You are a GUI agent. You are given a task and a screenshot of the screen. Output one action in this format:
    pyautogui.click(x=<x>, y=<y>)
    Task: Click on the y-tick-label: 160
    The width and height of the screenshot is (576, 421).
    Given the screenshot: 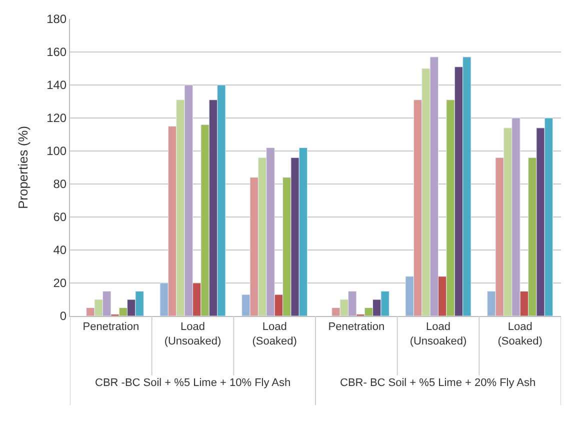 What is the action you would take?
    pyautogui.click(x=56, y=52)
    